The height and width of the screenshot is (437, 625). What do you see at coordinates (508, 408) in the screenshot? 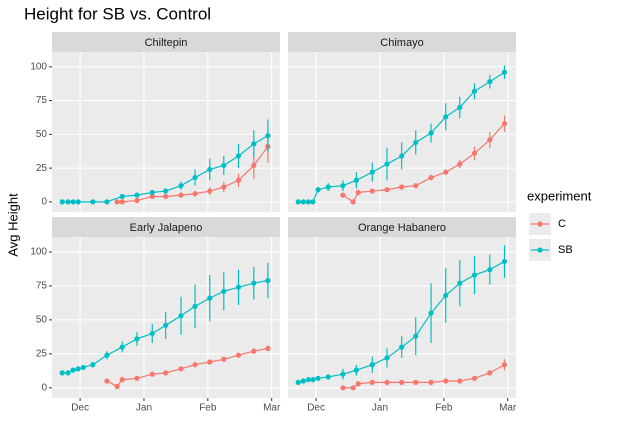
I see `x-tick-label: Mar` at bounding box center [508, 408].